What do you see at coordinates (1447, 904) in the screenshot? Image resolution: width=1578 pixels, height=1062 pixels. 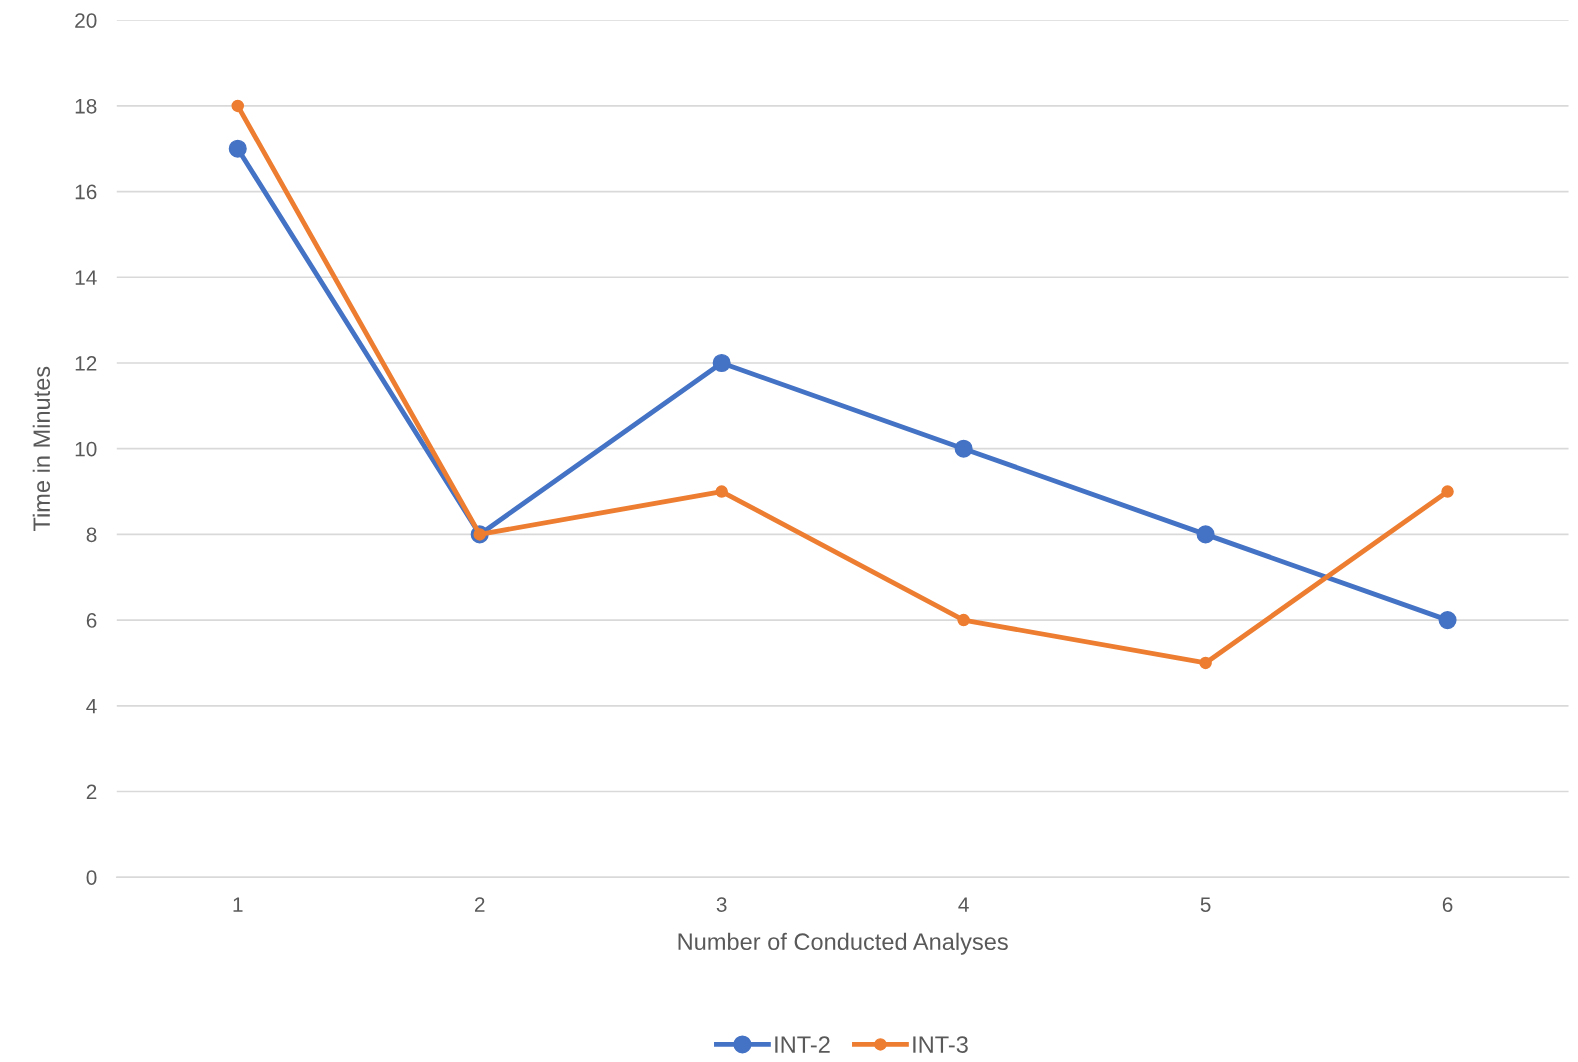 I see `x-tick-label: 6` at bounding box center [1447, 904].